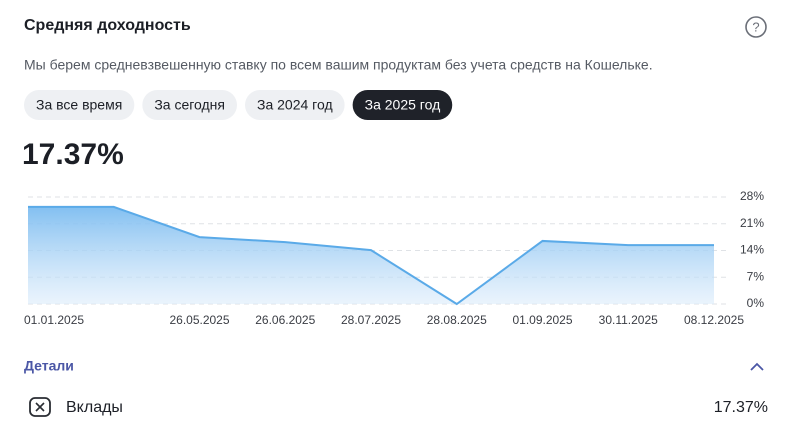  Describe the element at coordinates (94, 407) in the screenshot. I see `row-label: Вклады` at that location.